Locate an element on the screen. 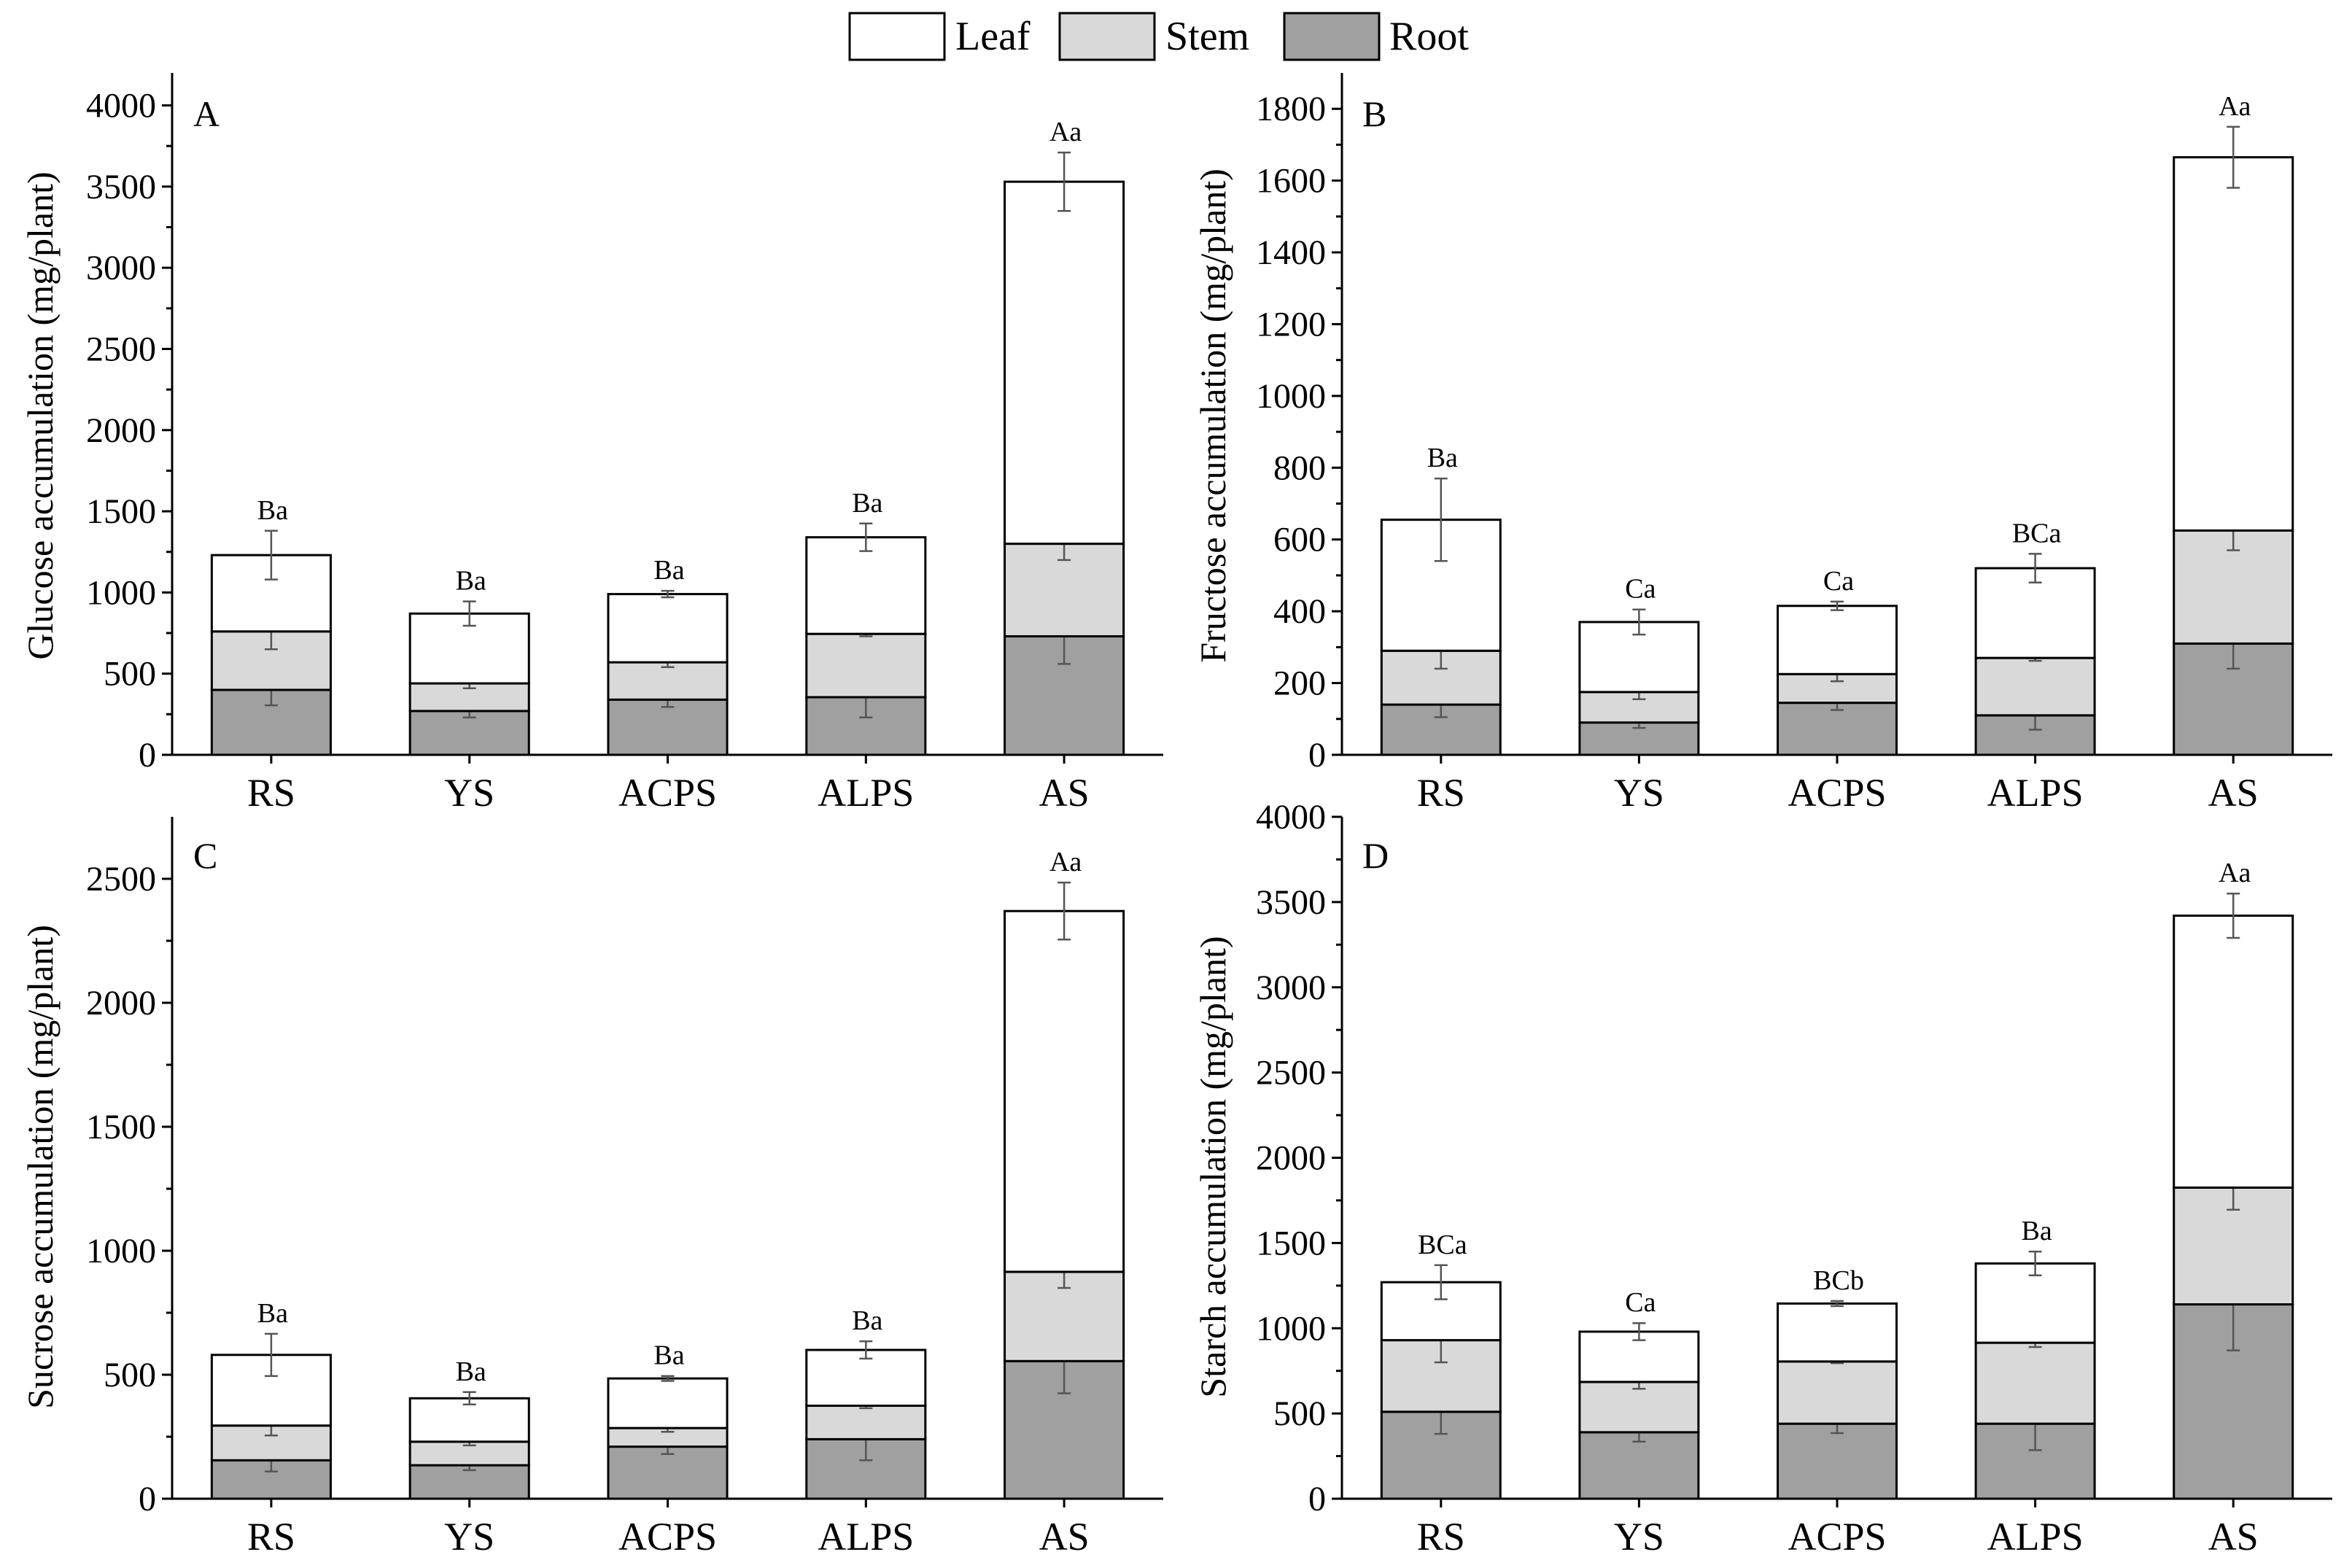  y-tick-label: 1400 is located at coordinates (1291, 252).